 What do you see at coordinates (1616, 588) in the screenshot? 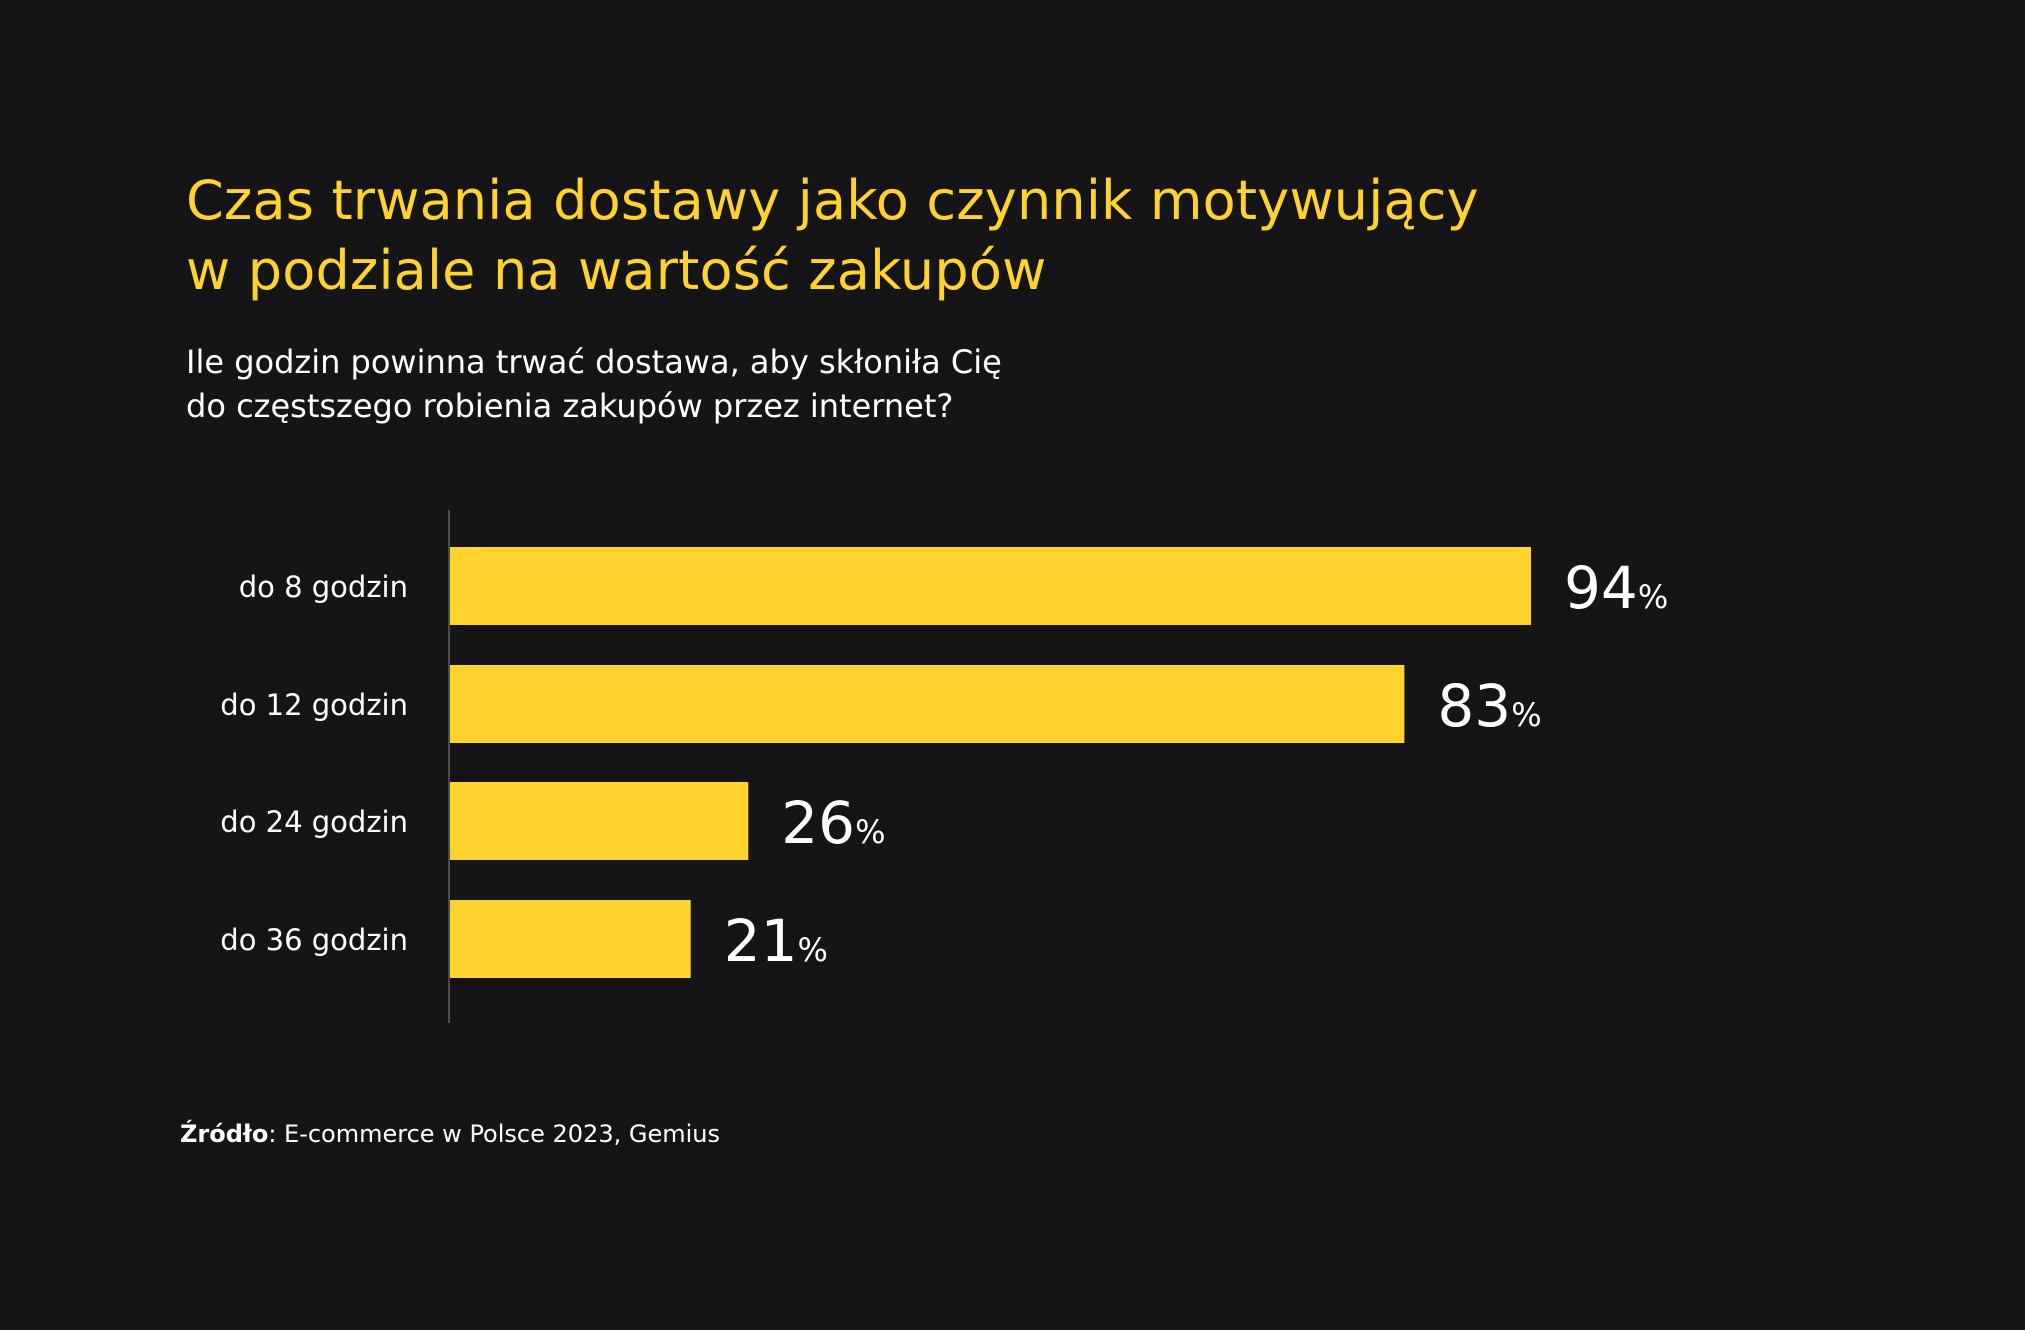
I see `data-label: 94%` at bounding box center [1616, 588].